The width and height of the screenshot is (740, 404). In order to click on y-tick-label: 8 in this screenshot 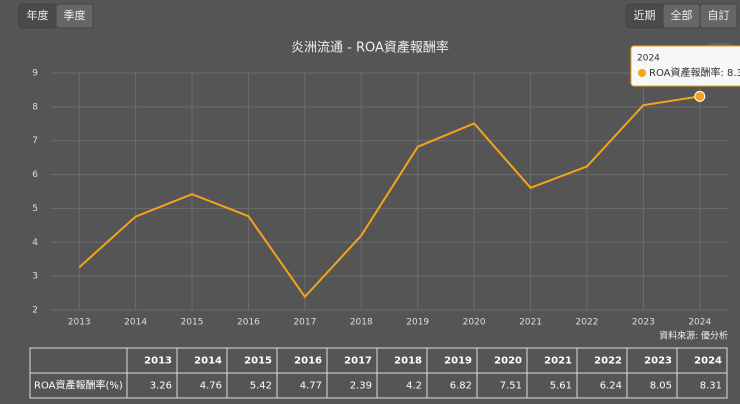, I will do `click(35, 107)`.